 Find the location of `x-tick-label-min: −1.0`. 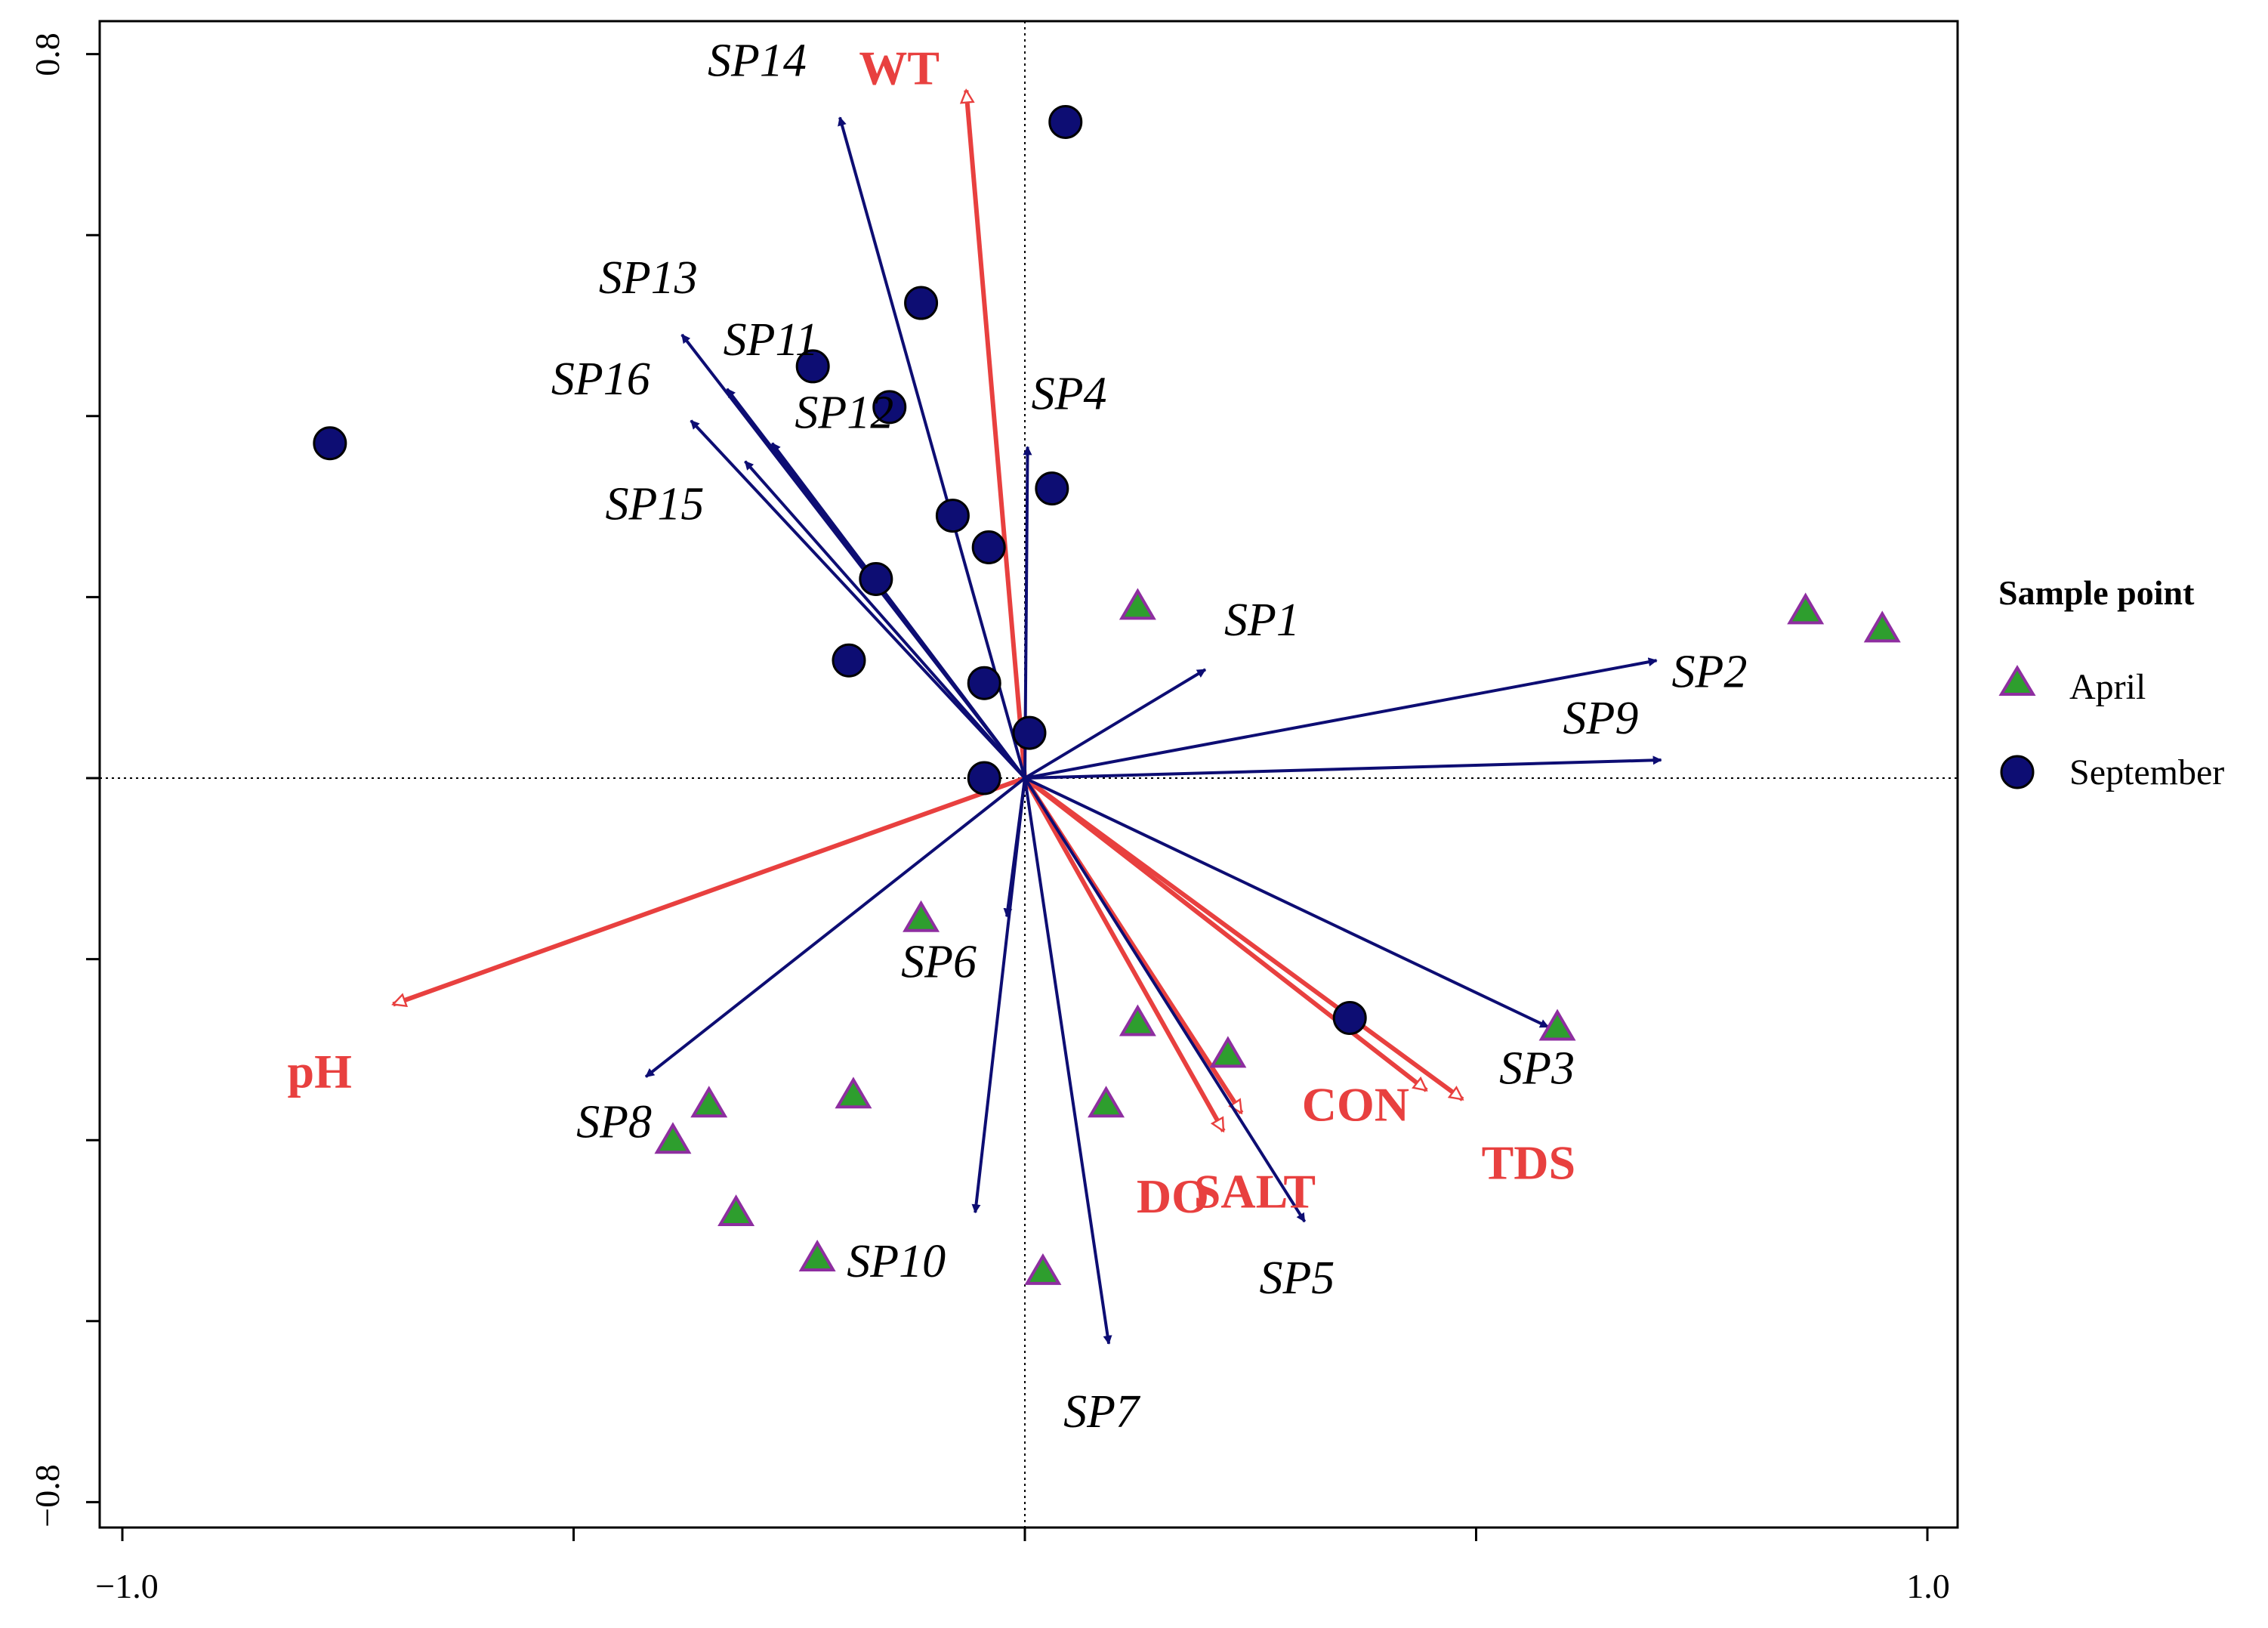

x-tick-label-min: −1.0 is located at coordinates (126, 1586).